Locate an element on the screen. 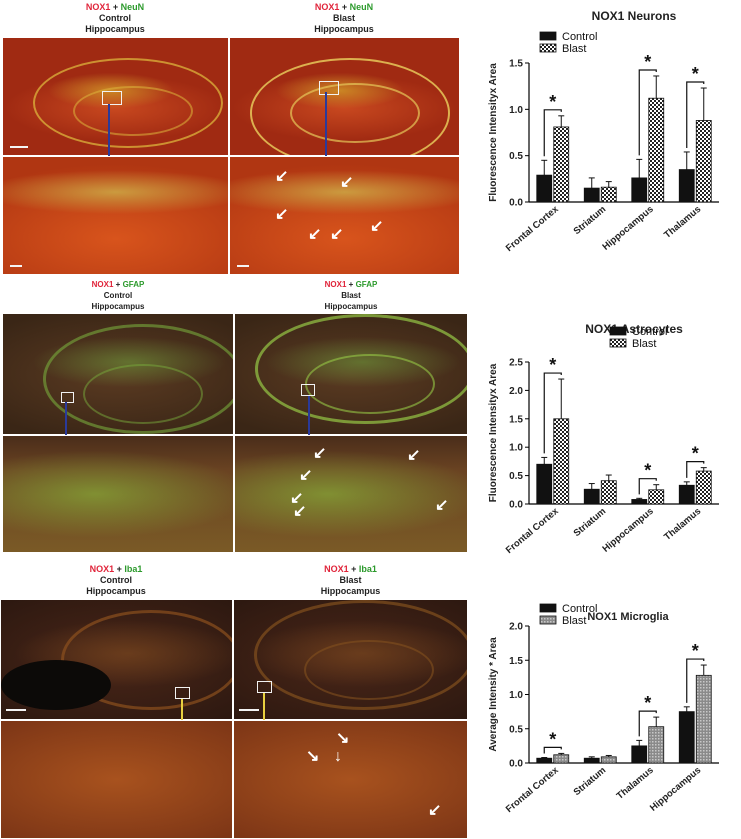 This screenshot has height=839, width=741. chart-title: NOX1 Neurons is located at coordinates (634, 16).